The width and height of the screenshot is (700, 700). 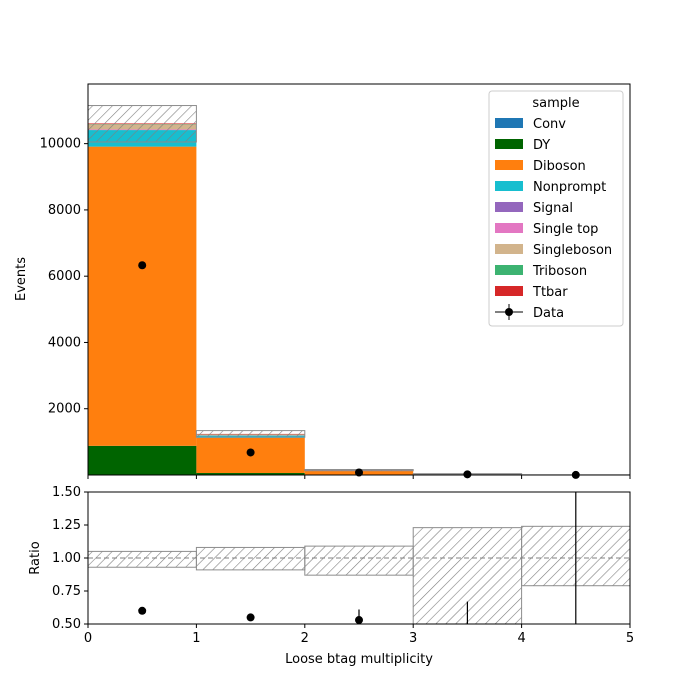 What do you see at coordinates (549, 124) in the screenshot?
I see `legend-label: Conv` at bounding box center [549, 124].